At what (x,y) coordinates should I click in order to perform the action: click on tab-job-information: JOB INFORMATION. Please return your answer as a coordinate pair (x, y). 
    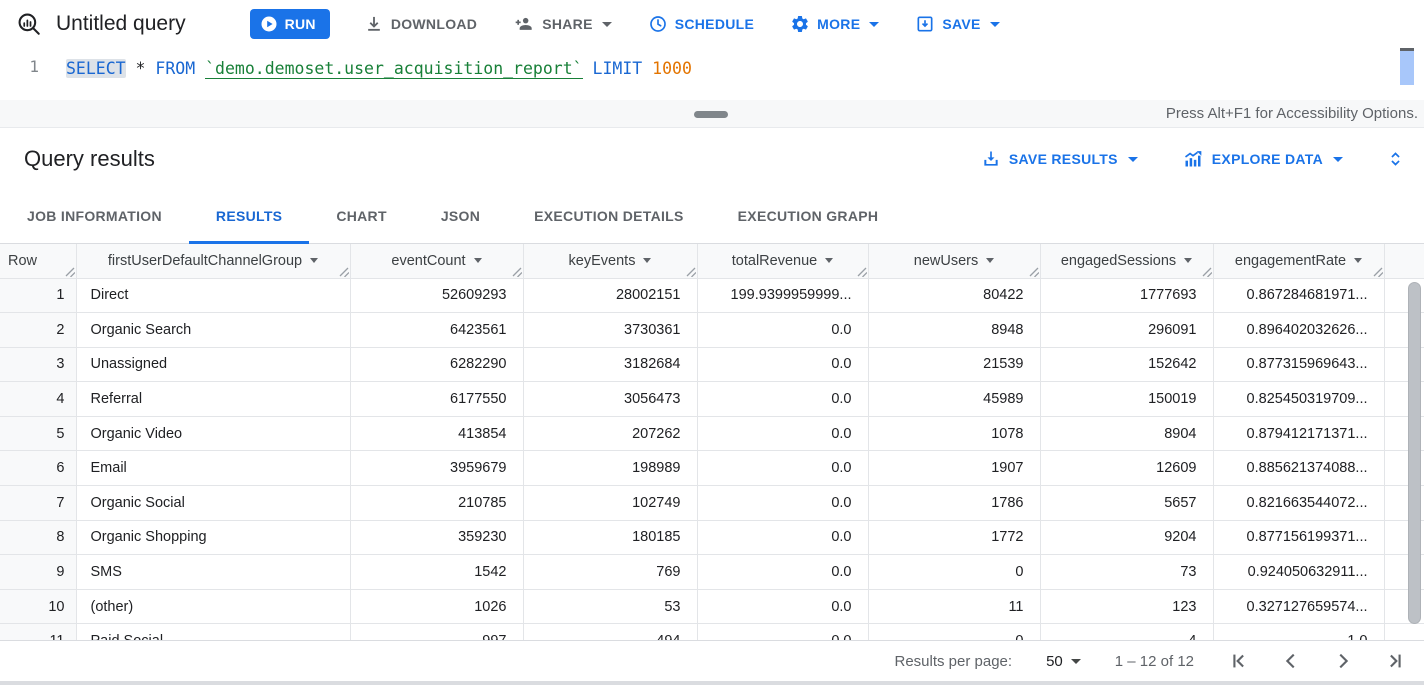
    Looking at the image, I should click on (94, 215).